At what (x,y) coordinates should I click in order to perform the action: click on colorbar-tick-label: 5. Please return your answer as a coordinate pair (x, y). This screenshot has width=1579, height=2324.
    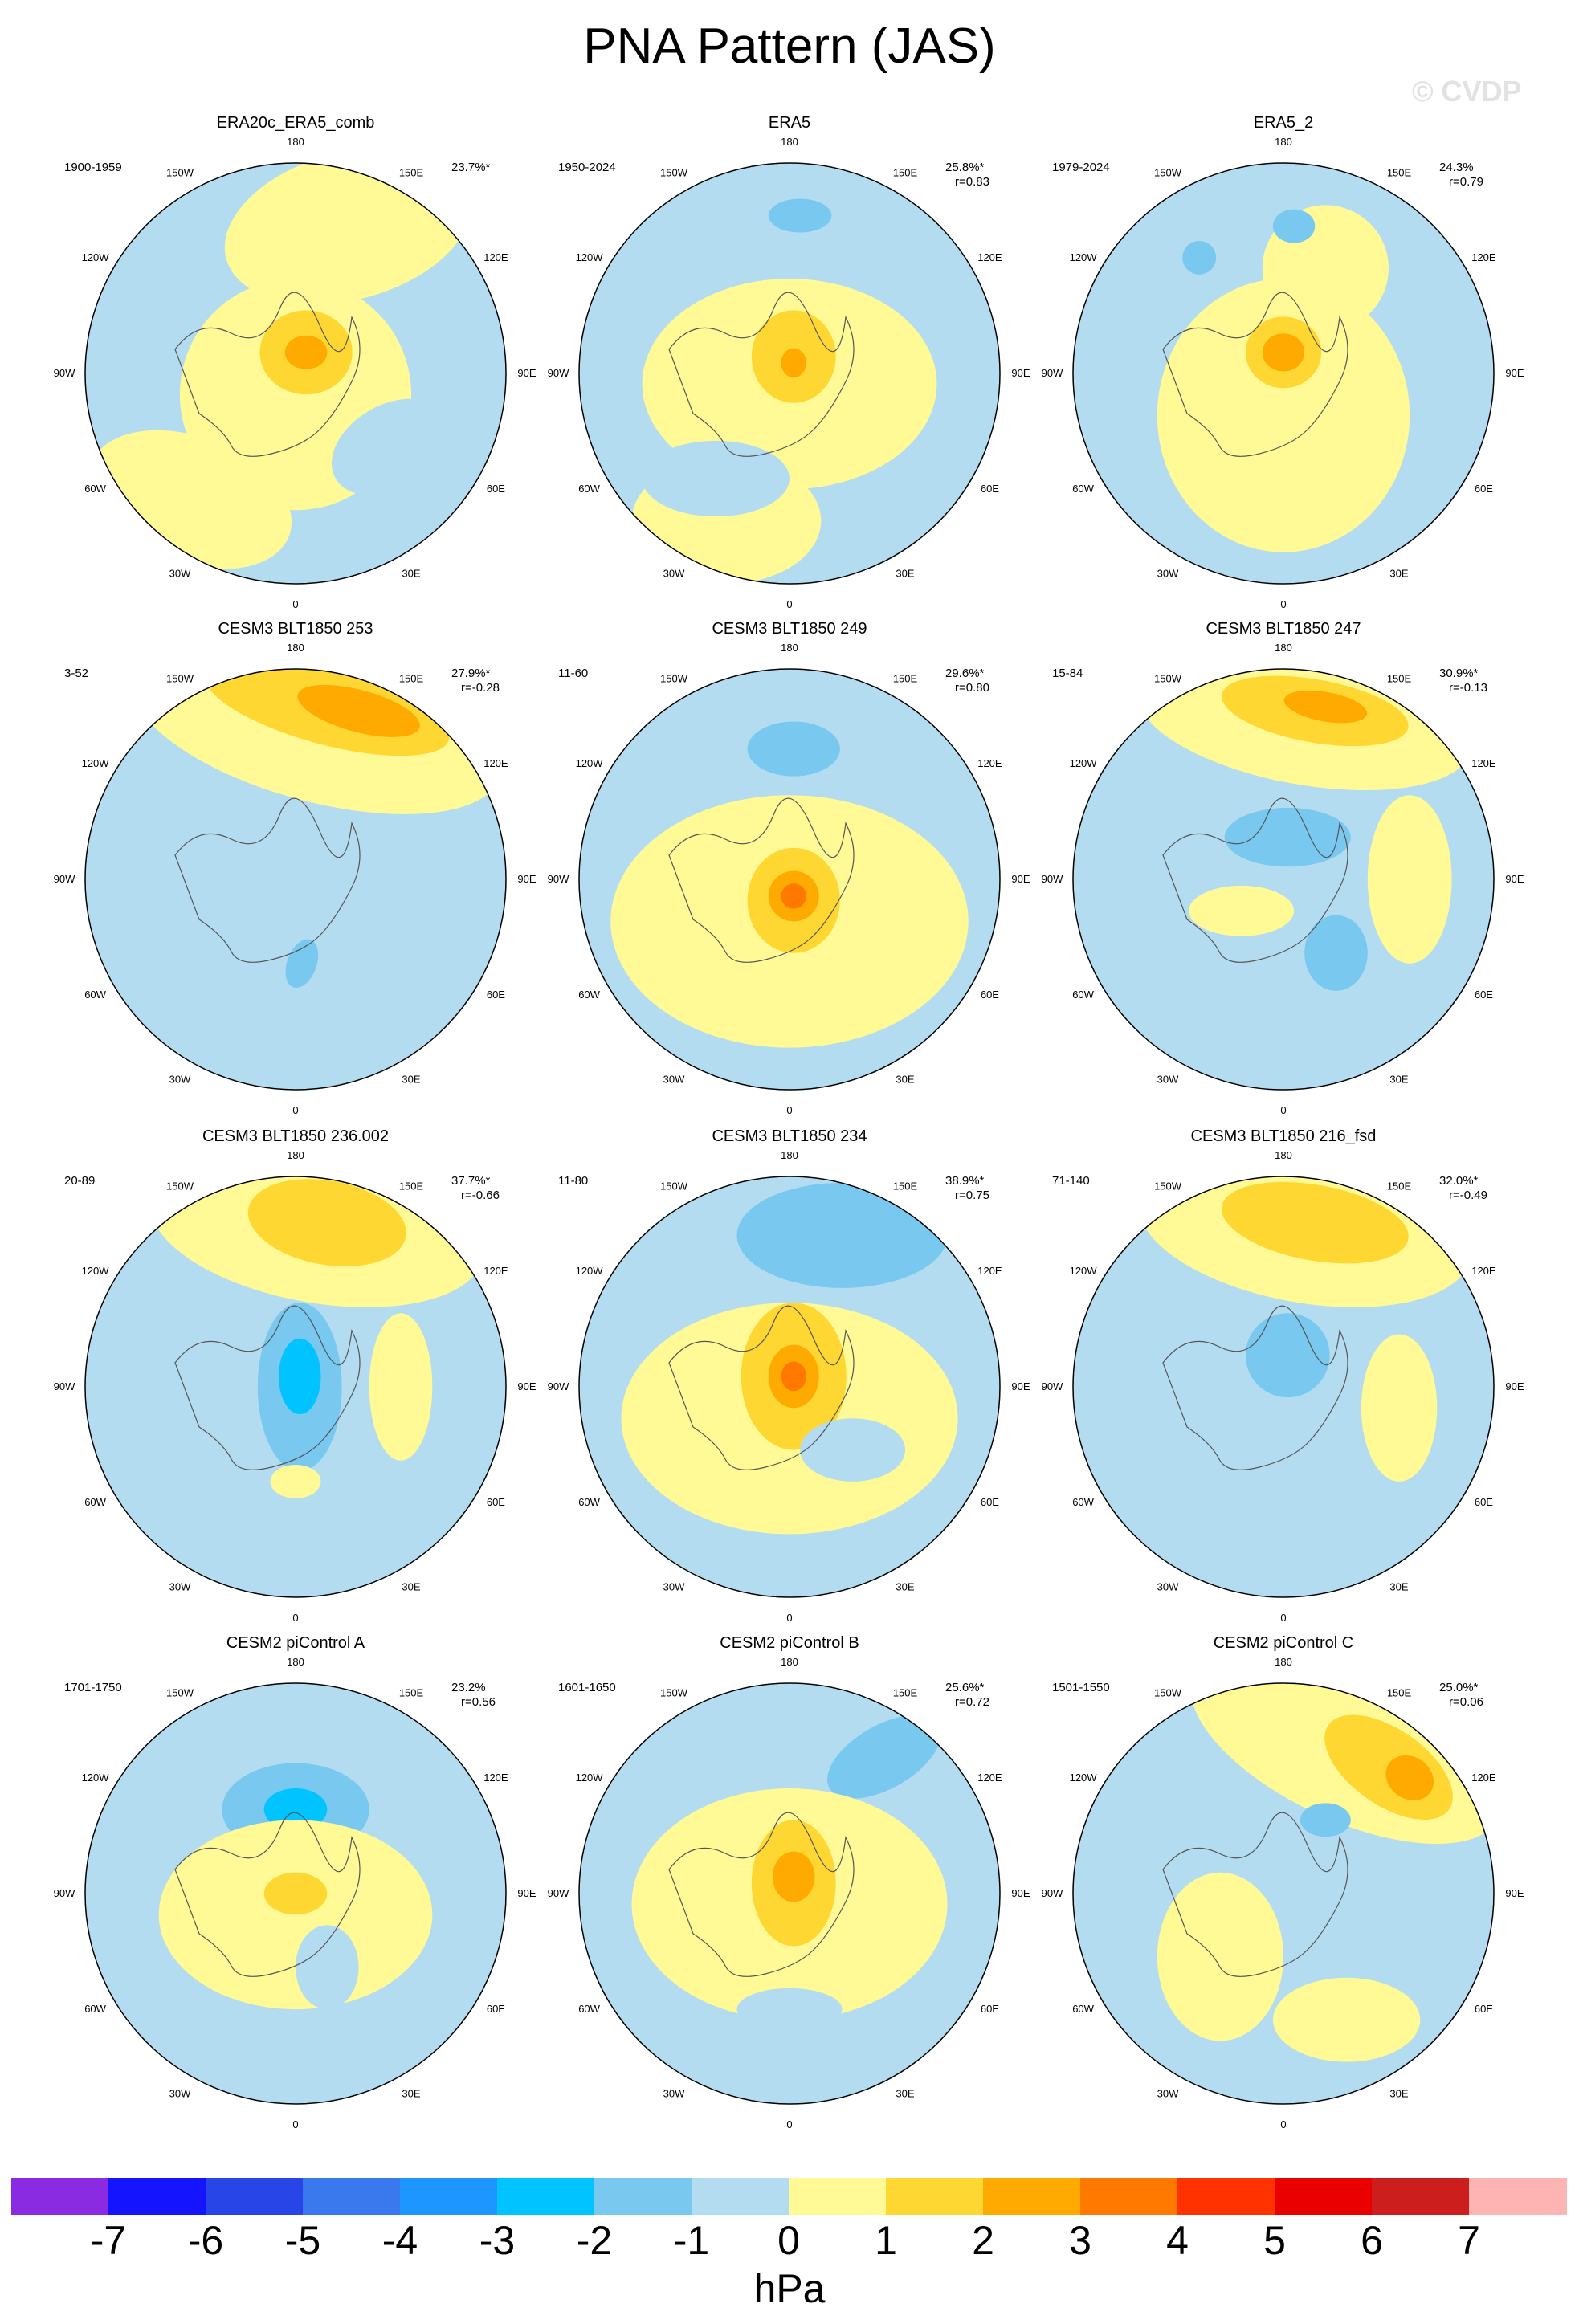
    Looking at the image, I should click on (1274, 2241).